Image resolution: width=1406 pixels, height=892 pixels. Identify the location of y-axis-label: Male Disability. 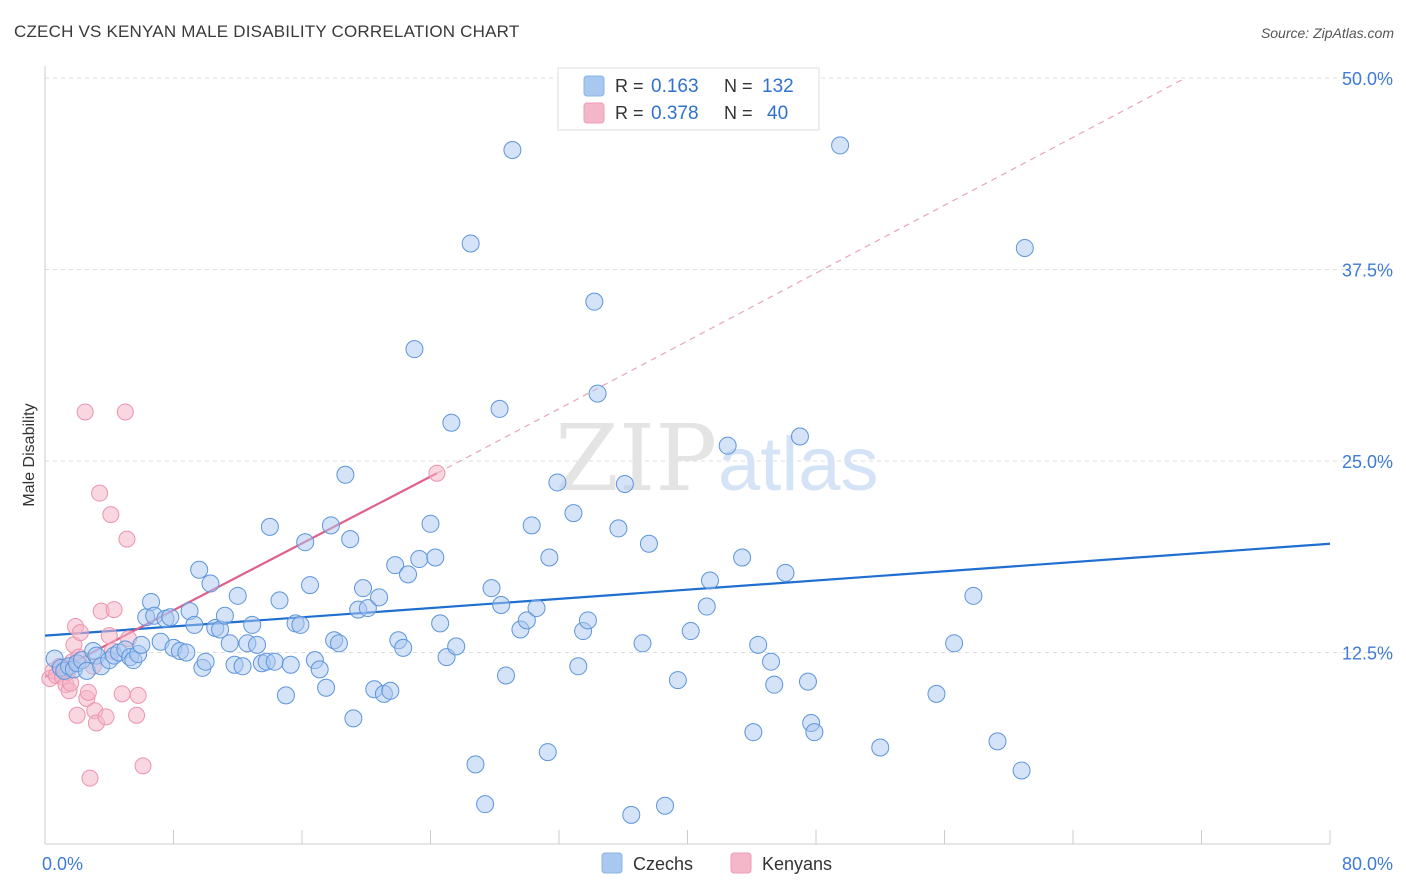
(29, 454).